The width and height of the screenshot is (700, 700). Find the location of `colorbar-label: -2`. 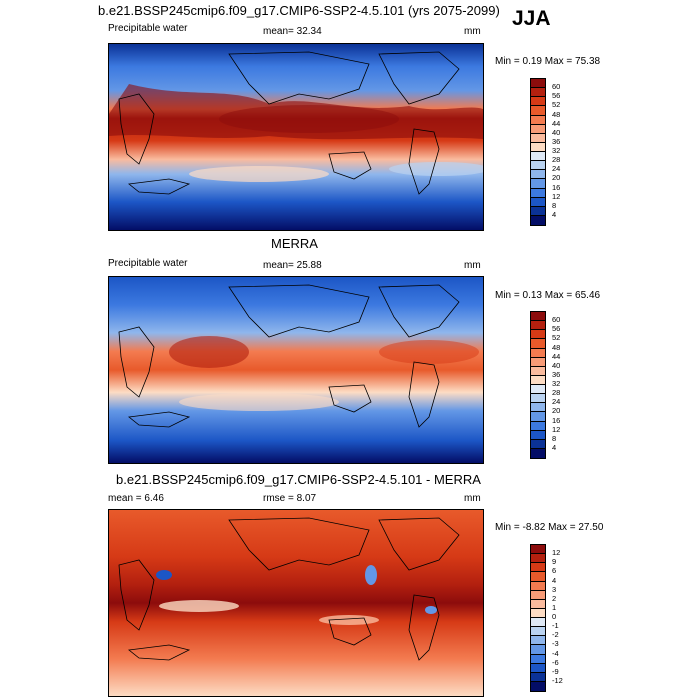

colorbar-label: -2 is located at coordinates (555, 635).